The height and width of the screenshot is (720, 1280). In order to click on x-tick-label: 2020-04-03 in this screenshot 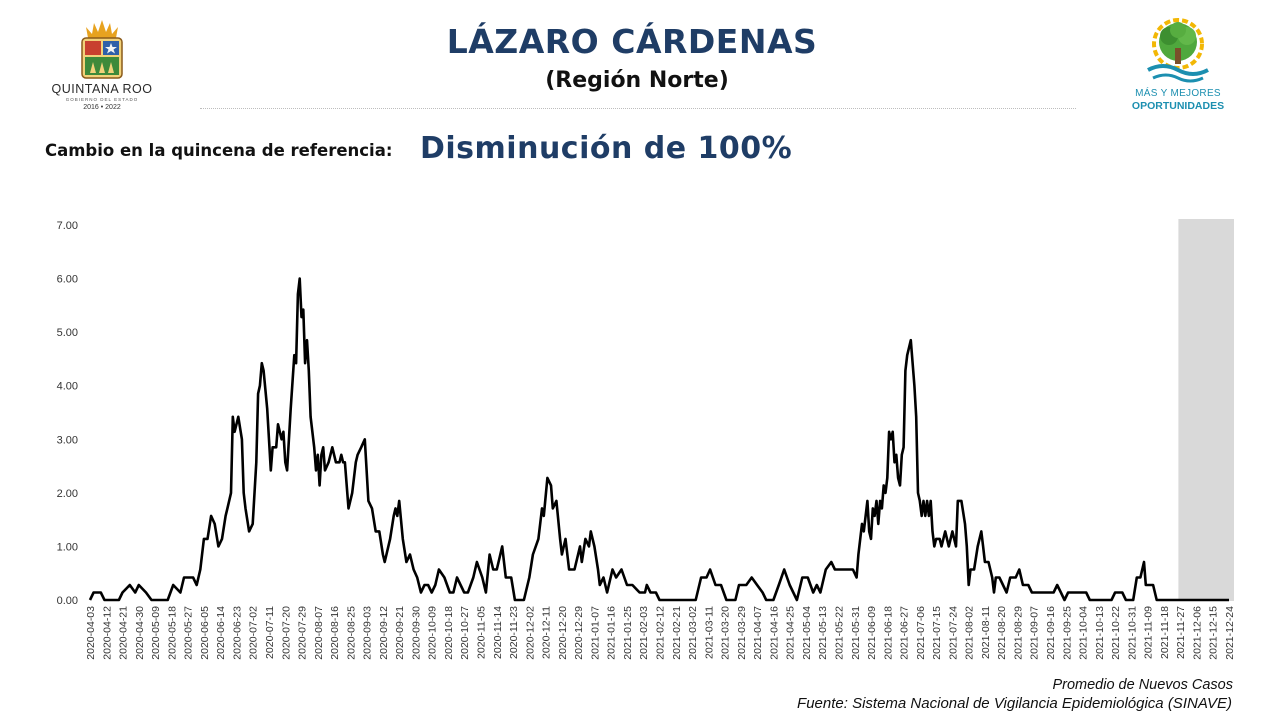, I will do `click(91, 633)`.